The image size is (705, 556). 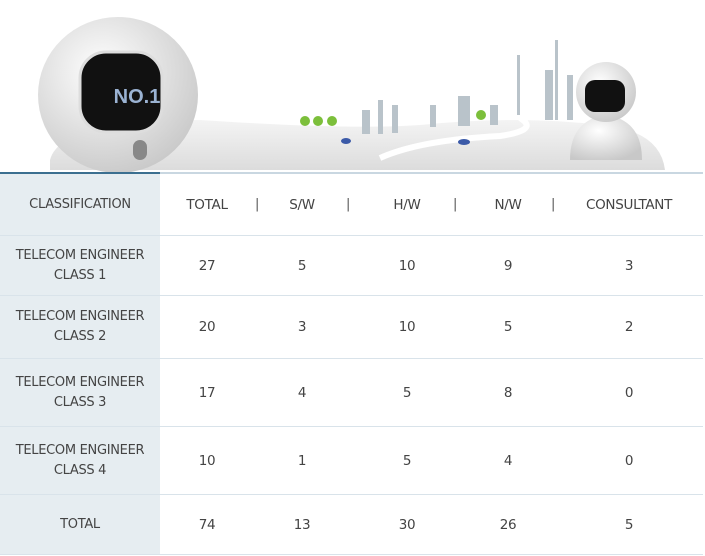 I want to click on row-classification: TELECOM ENGINEER CLASS 3, so click(x=80, y=392).